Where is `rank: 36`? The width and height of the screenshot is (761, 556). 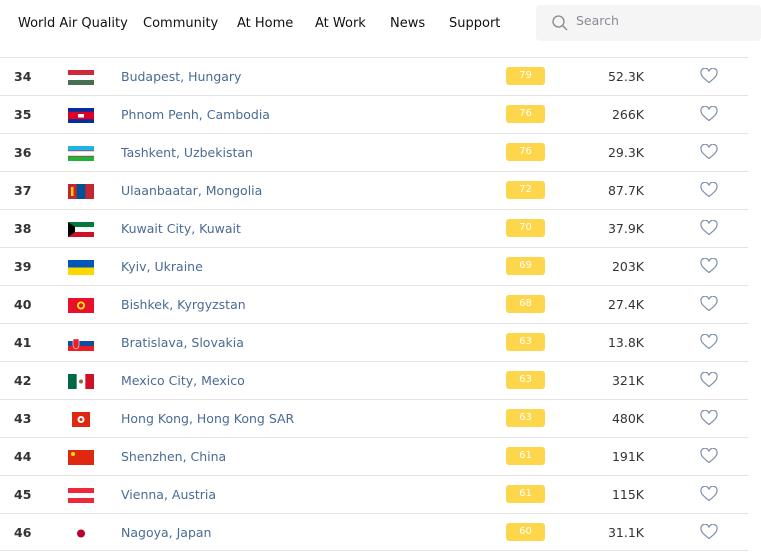
rank: 36 is located at coordinates (23, 152).